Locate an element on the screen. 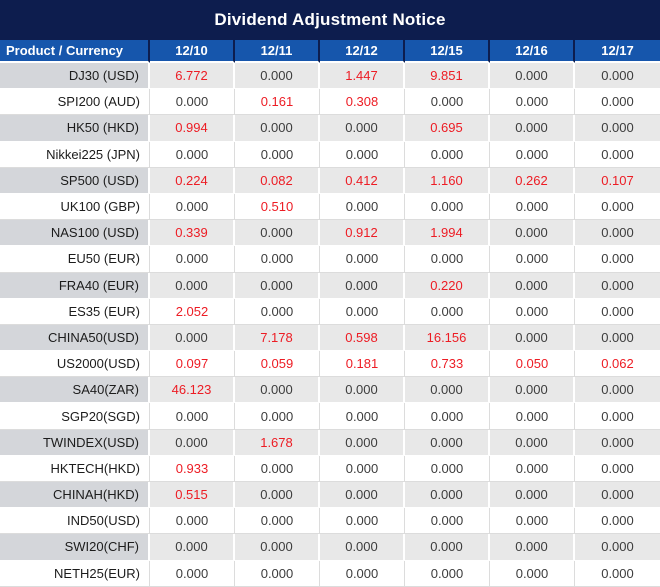  dividend-value: 0.598 is located at coordinates (362, 338).